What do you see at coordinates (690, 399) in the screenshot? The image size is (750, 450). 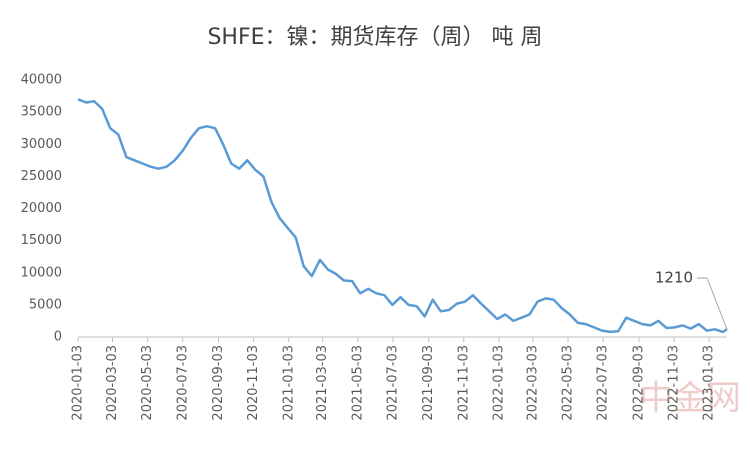 I see `watermark: 中金网` at bounding box center [690, 399].